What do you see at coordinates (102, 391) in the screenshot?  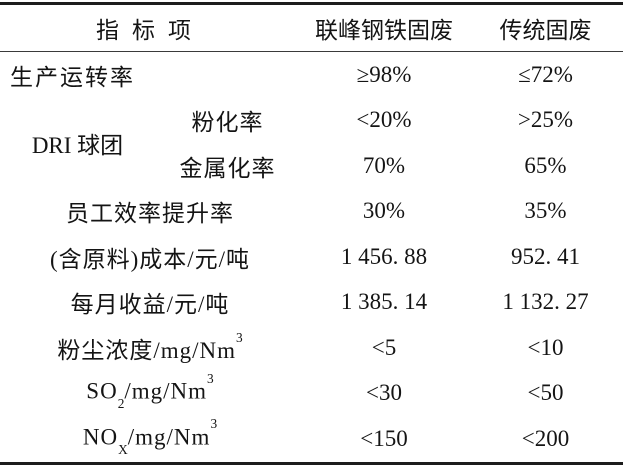 I see `so2-label-pre: SO` at bounding box center [102, 391].